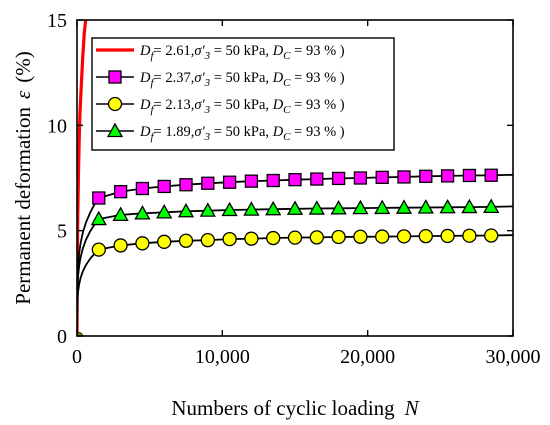 The image size is (550, 425). What do you see at coordinates (242, 106) in the screenshot?
I see `legend-entry: Df= 2.13,σ'3 = 50 kPa, DC = 93 % )` at bounding box center [242, 106].